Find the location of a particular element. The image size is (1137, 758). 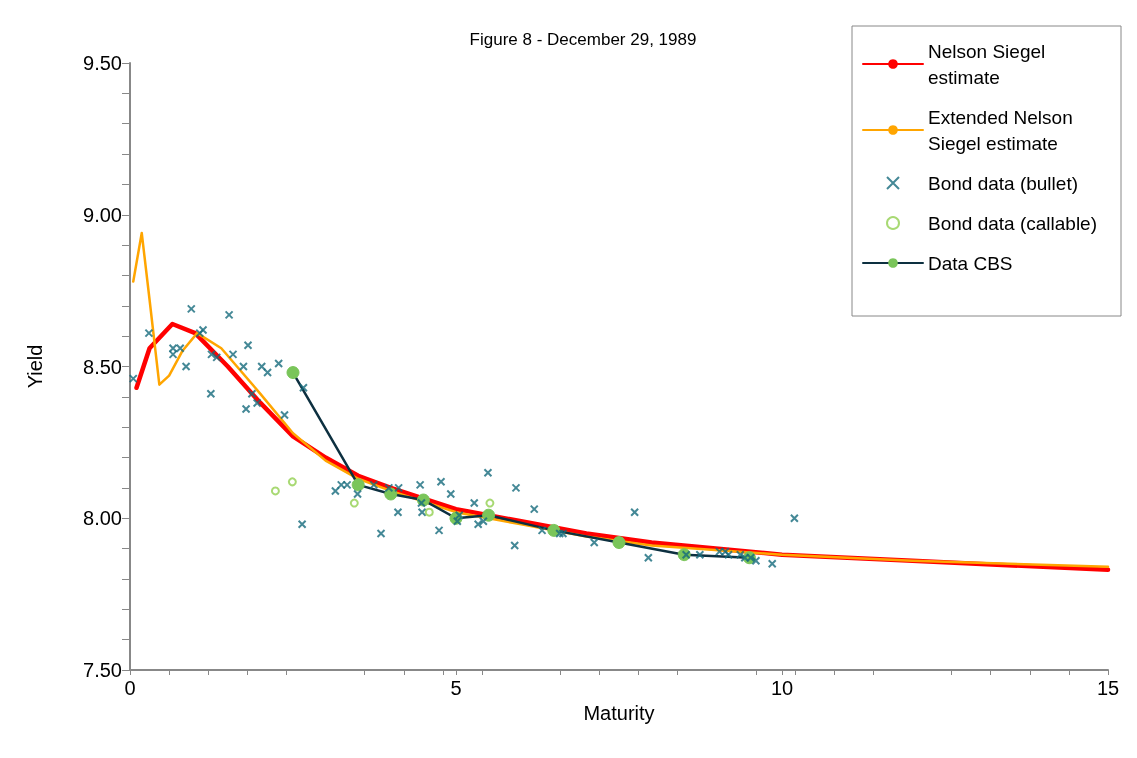

x-tick-label: 0 is located at coordinates (130, 688).